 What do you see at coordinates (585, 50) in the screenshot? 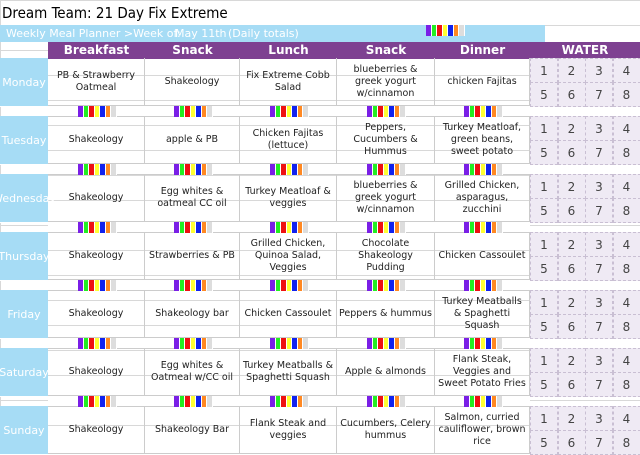
I see `header-5: WATER` at bounding box center [585, 50].